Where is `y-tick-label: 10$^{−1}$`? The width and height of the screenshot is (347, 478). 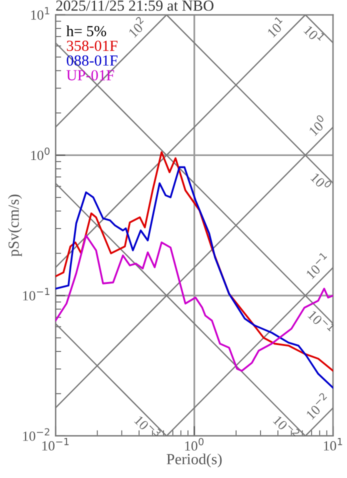 y-tick-label: 10$^{−1}$ is located at coordinates (36, 294).